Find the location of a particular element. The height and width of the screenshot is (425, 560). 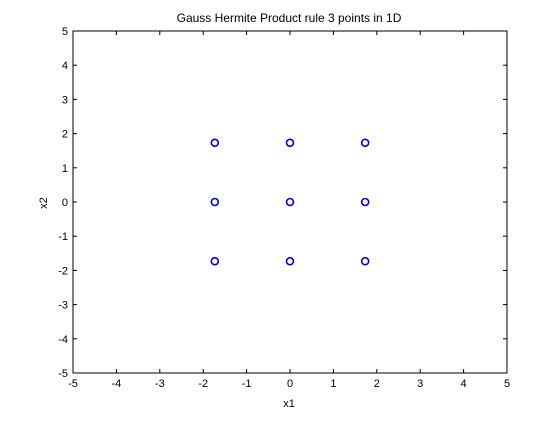

y-tick-label: 3 is located at coordinates (65, 100).